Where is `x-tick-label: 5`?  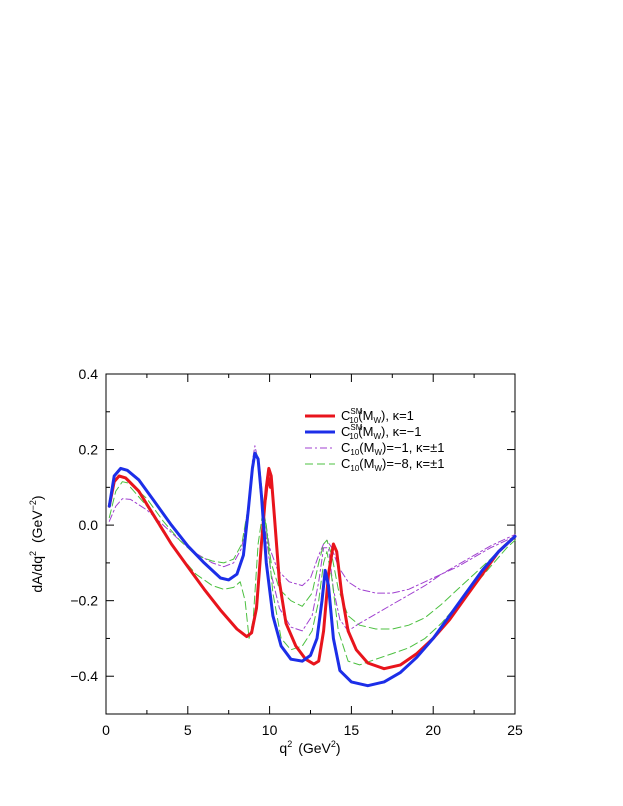
x-tick-label: 5 is located at coordinates (188, 730).